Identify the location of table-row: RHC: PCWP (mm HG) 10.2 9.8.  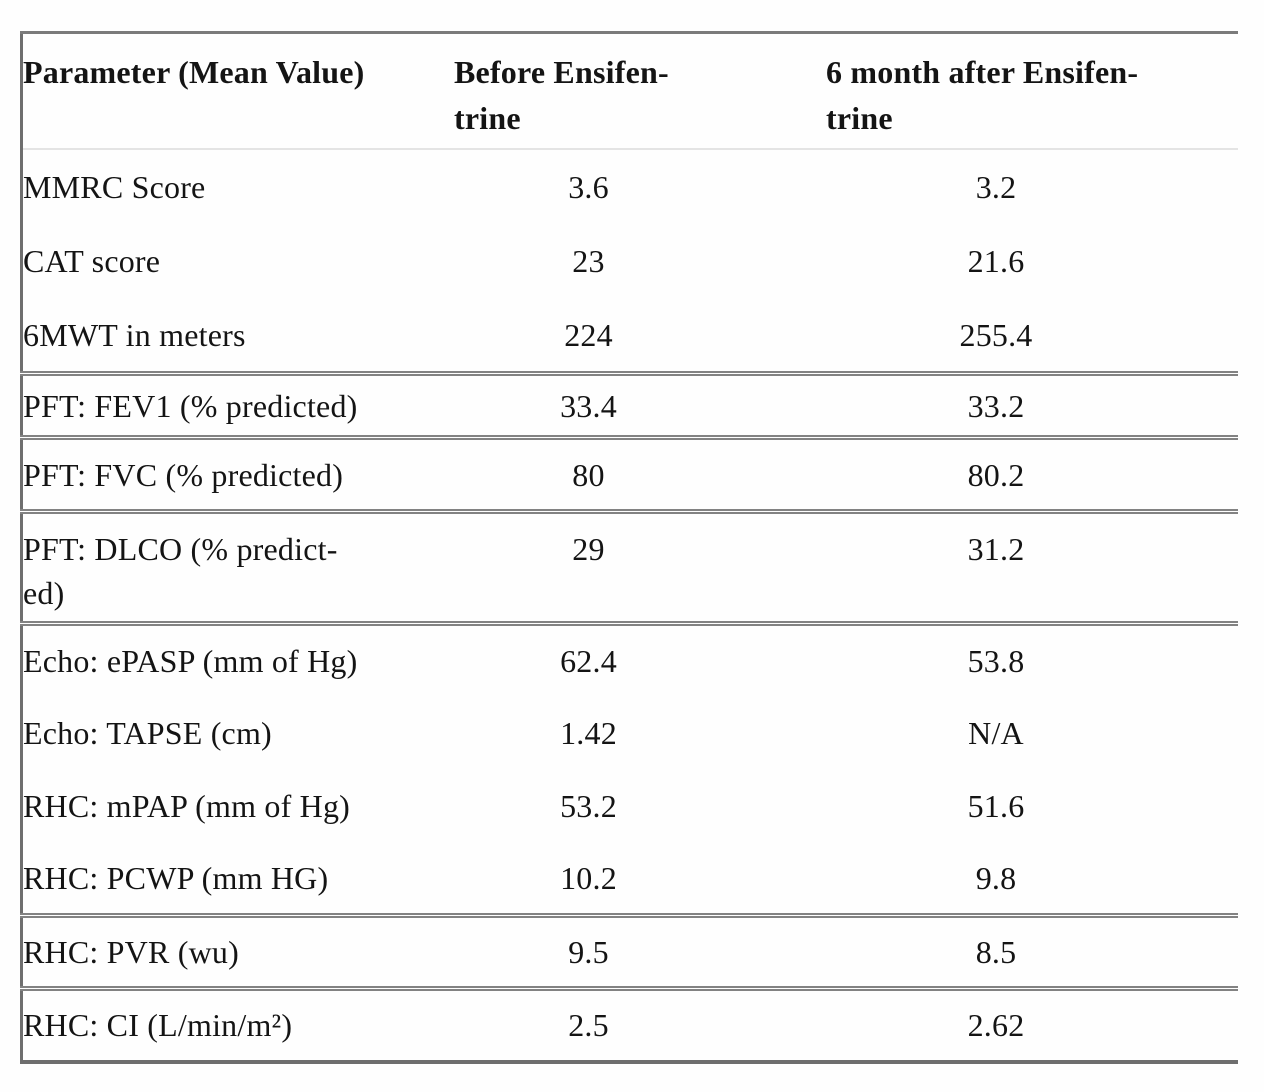
(630, 879).